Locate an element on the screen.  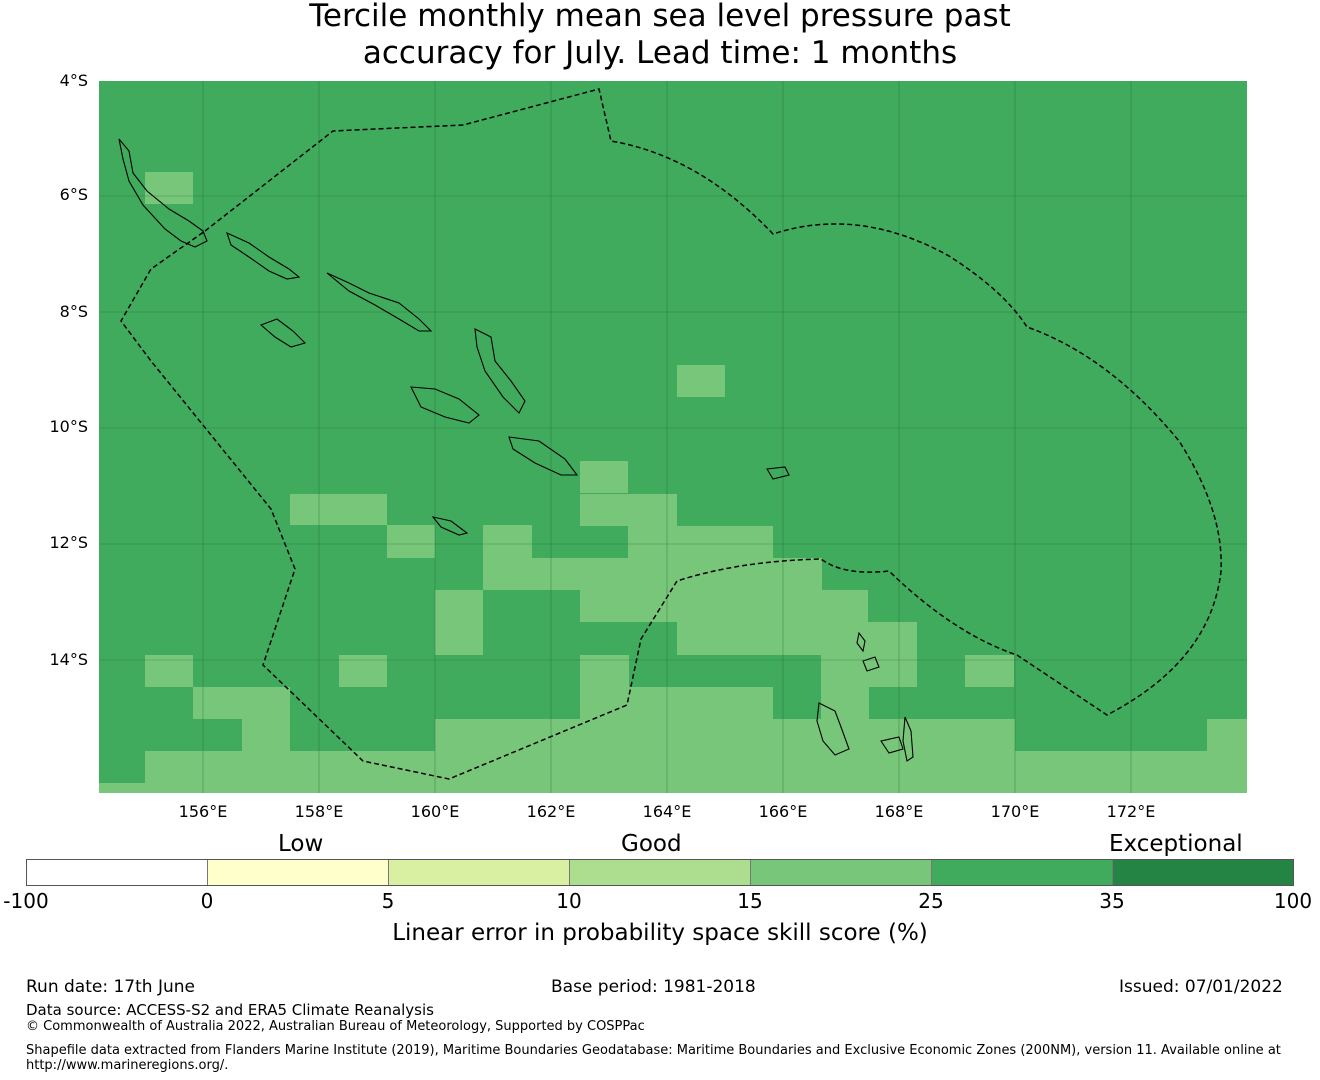
lat-label-4s: 4°S is located at coordinates (73, 80).